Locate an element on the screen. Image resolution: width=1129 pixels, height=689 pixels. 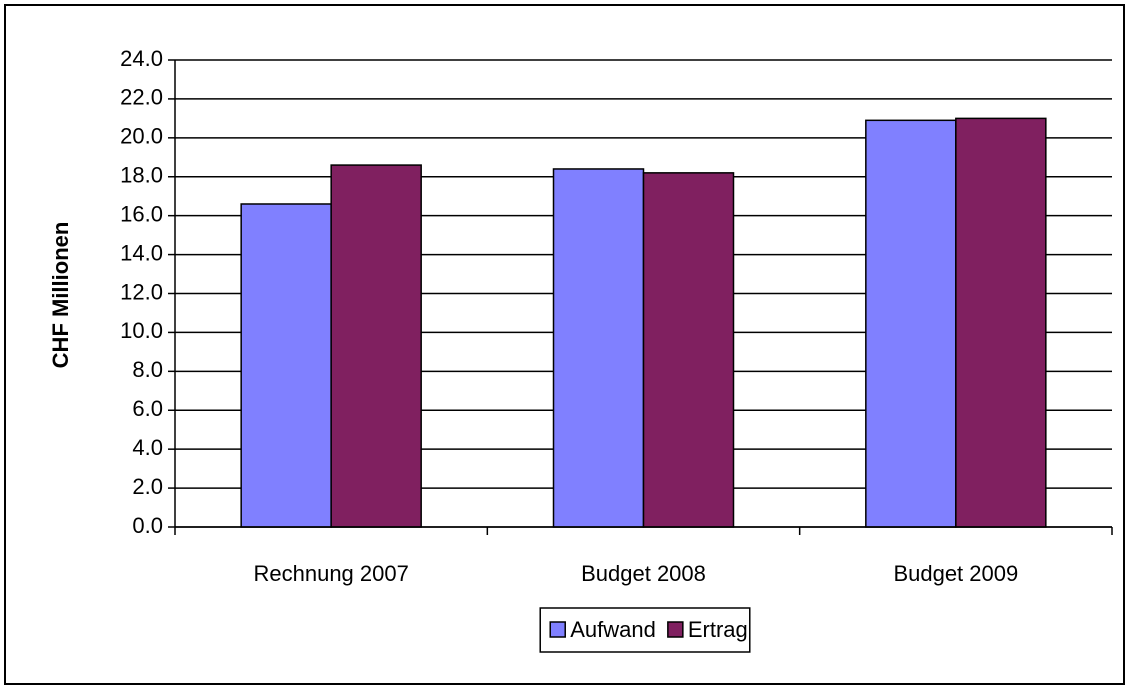
legend-label: Aufwand is located at coordinates (613, 629).